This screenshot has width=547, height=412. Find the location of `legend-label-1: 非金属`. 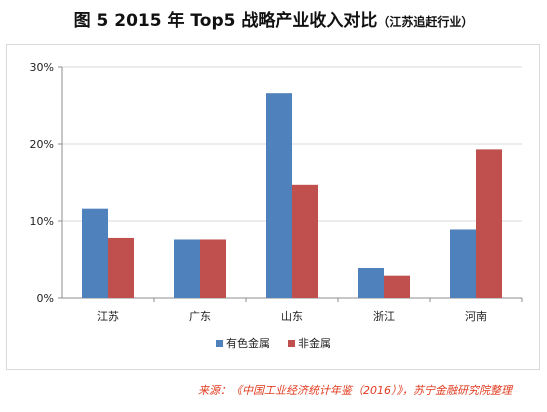

legend-label-1: 非金属 is located at coordinates (314, 343).